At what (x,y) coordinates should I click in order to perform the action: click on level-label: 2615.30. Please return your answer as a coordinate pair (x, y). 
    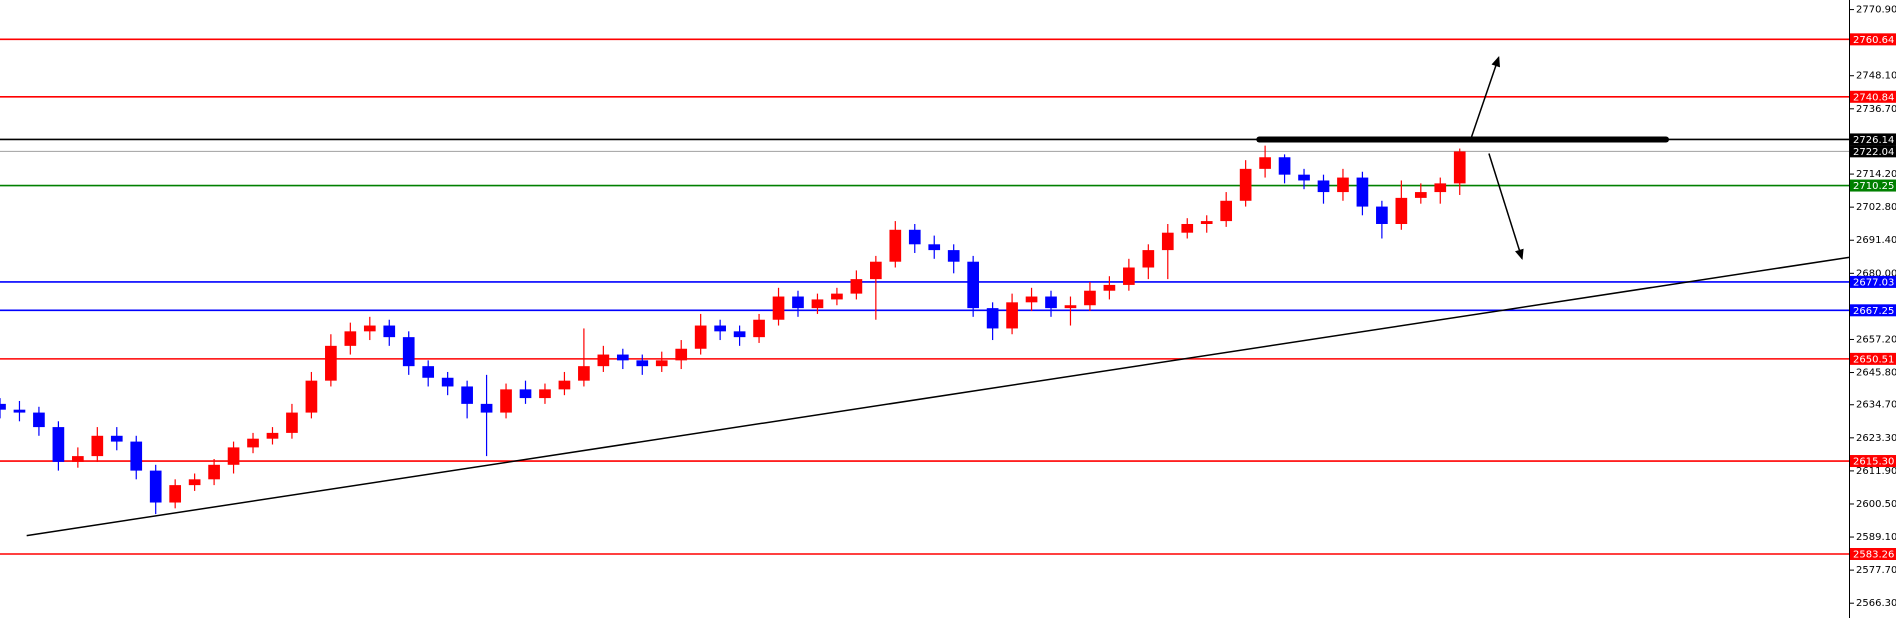
    Looking at the image, I should click on (1873, 462).